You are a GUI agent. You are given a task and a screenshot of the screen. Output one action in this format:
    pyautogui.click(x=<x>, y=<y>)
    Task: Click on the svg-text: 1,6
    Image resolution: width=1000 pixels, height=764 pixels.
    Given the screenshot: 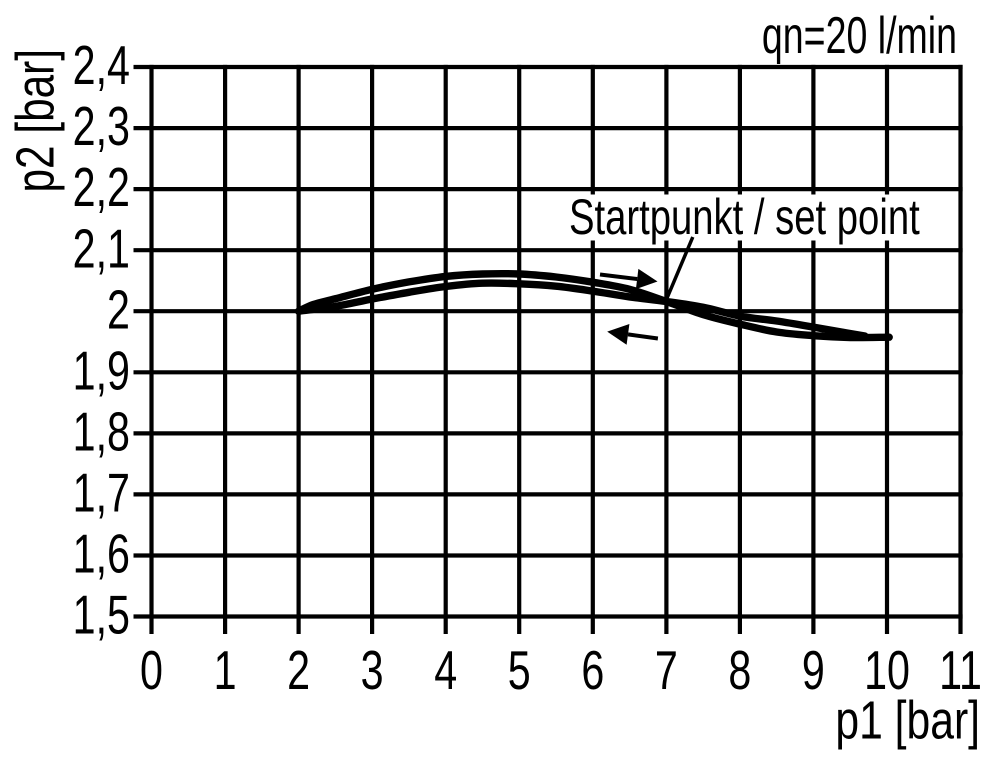 What is the action you would take?
    pyautogui.click(x=101, y=554)
    